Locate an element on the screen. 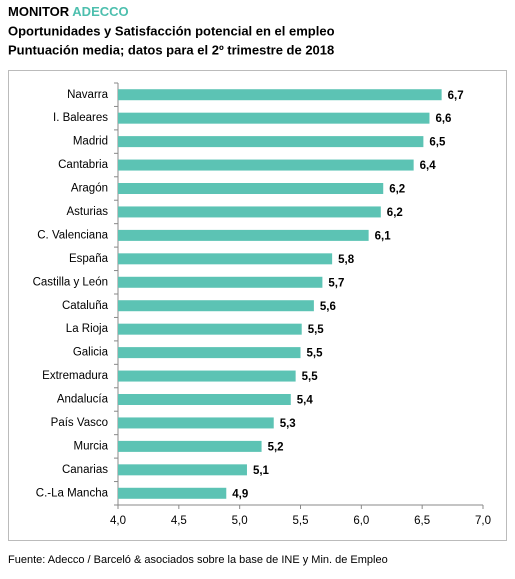  value-label: 5,1 is located at coordinates (261, 471).